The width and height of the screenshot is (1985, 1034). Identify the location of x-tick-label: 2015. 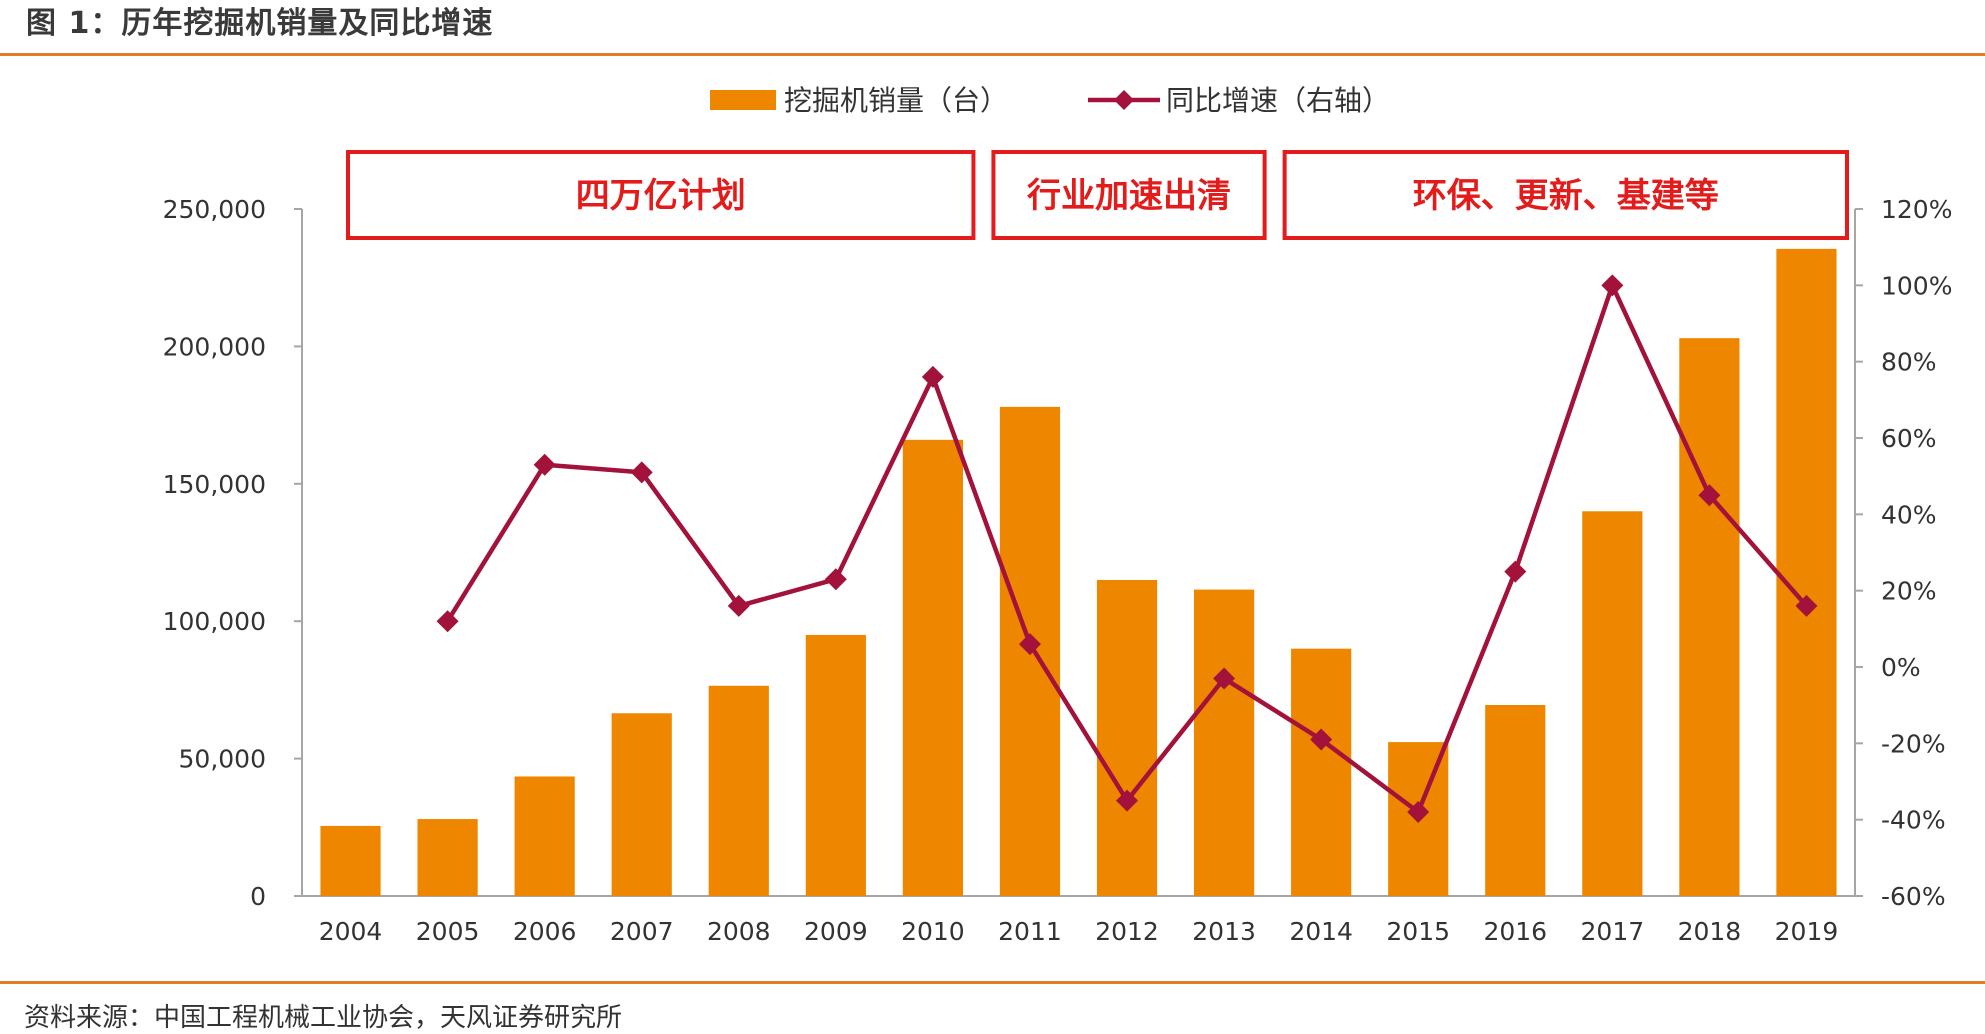
(1418, 931).